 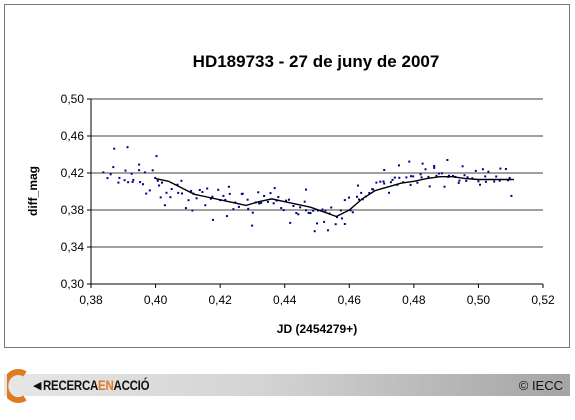 What do you see at coordinates (479, 300) in the screenshot?
I see `x-tick-label: 0,50` at bounding box center [479, 300].